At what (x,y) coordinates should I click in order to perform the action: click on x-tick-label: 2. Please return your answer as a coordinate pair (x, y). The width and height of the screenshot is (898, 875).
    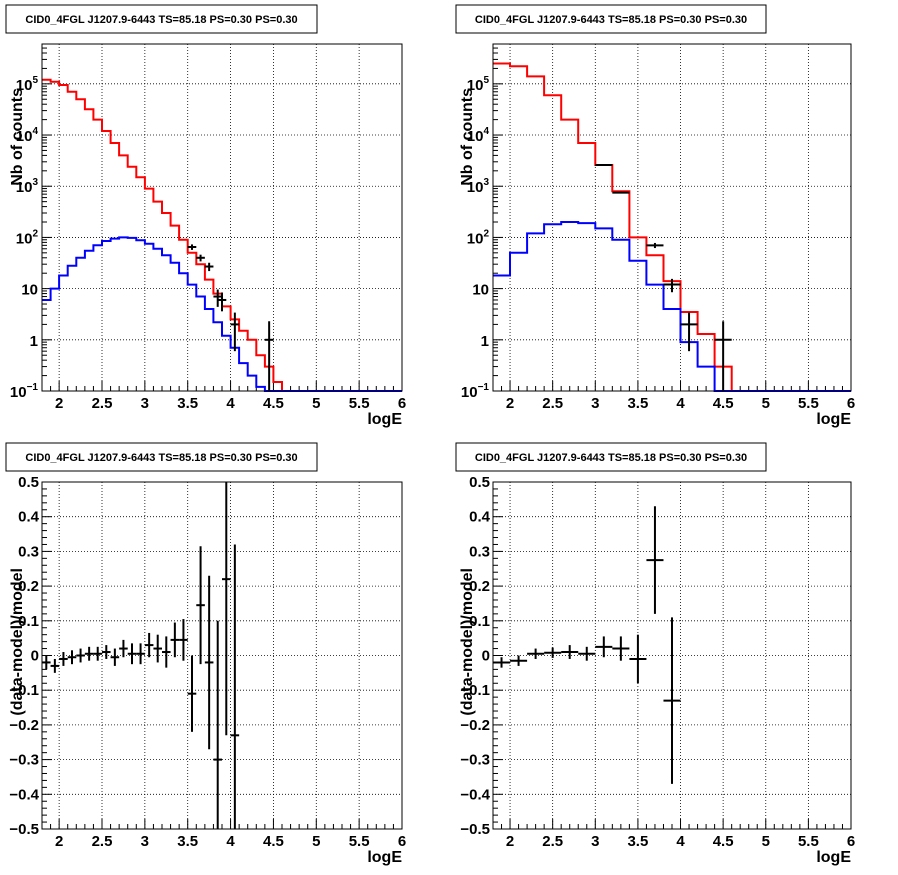
    Looking at the image, I should click on (510, 403).